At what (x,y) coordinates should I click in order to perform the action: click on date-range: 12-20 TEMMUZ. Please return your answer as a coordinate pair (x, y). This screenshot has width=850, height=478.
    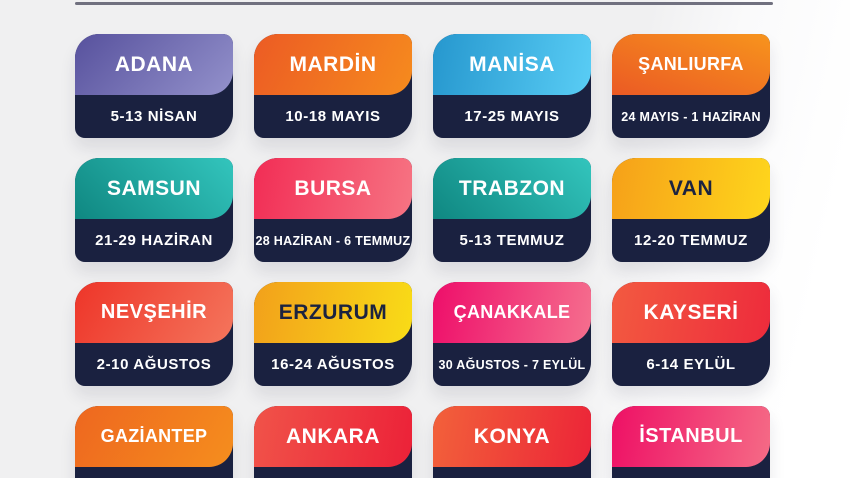
    Looking at the image, I should click on (691, 240).